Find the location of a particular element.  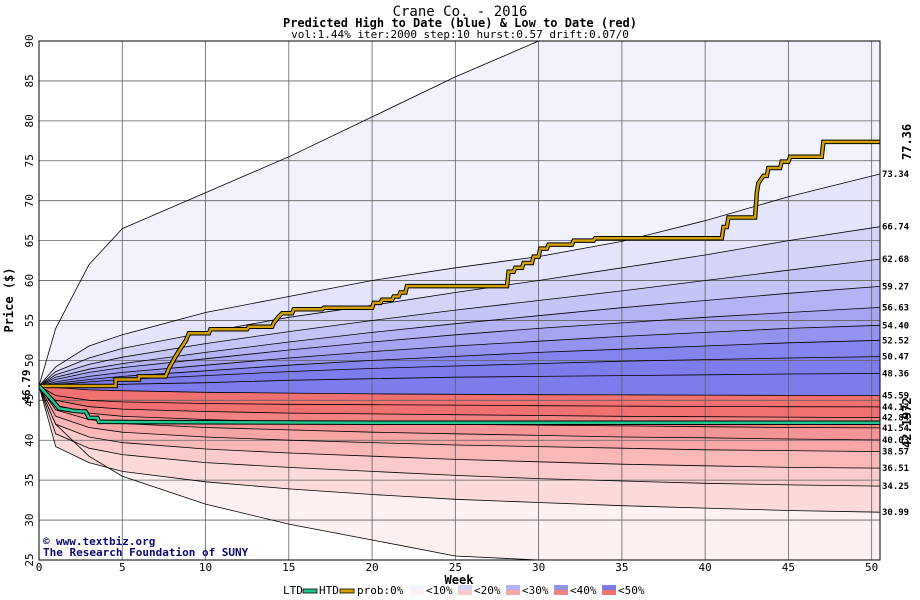

value-label-45.59: 45.59 is located at coordinates (895, 397).